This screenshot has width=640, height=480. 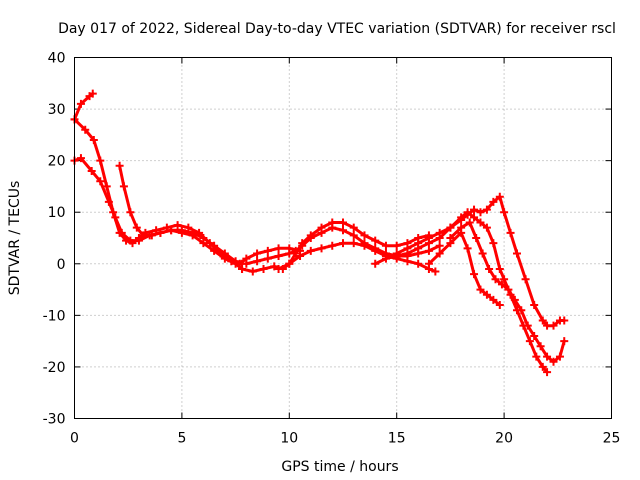 I want to click on x-tick-label: 10, so click(x=289, y=439).